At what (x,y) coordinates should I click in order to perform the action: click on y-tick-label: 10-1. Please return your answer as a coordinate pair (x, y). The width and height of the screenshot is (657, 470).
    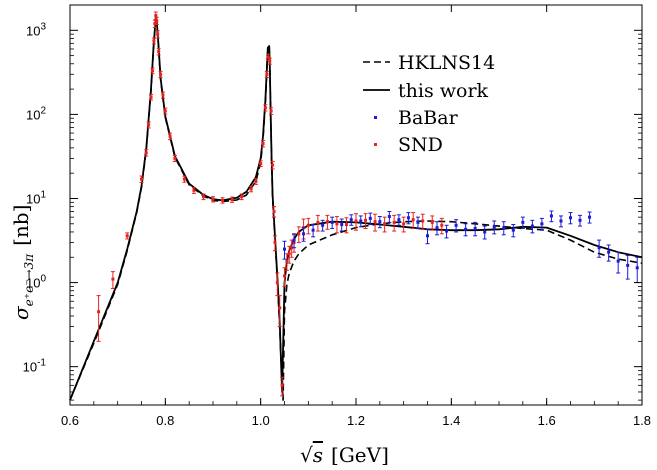
    Looking at the image, I should click on (35, 366).